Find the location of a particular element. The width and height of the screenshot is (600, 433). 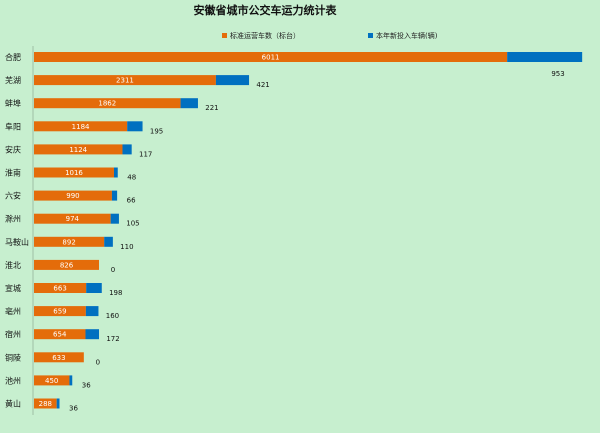

data-label-series-2: 117 is located at coordinates (145, 154).